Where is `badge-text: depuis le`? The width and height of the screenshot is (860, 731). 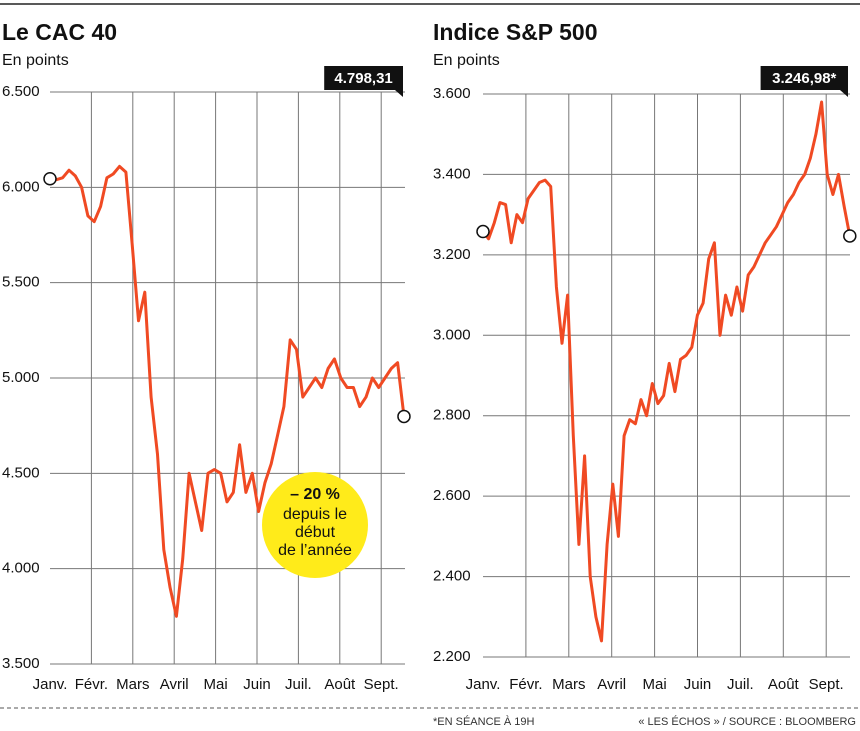 badge-text: depuis le is located at coordinates (315, 514).